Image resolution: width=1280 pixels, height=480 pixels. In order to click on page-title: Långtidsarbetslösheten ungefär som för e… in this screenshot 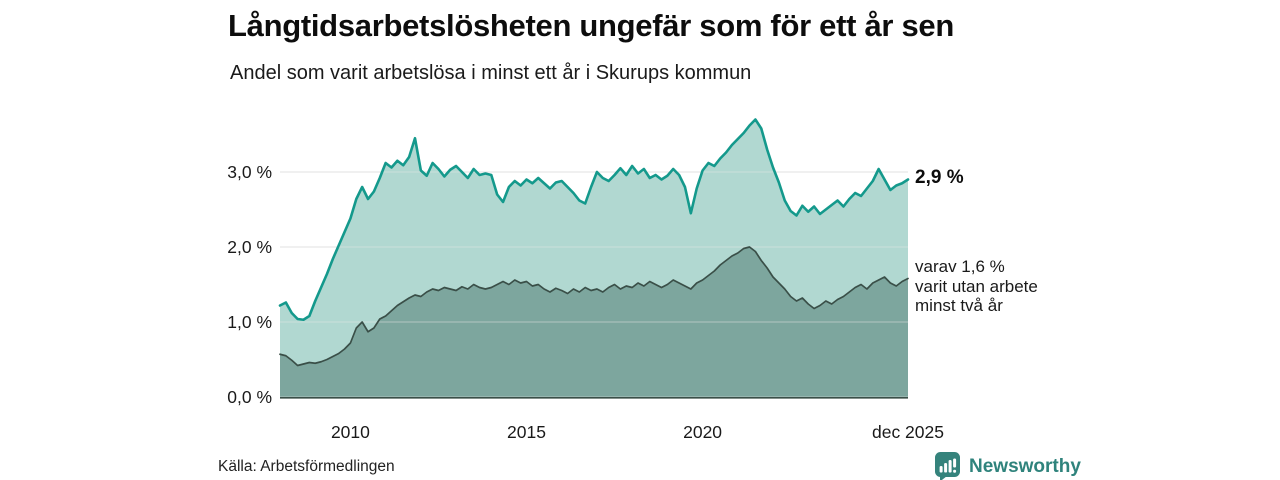, I will do `click(591, 25)`.